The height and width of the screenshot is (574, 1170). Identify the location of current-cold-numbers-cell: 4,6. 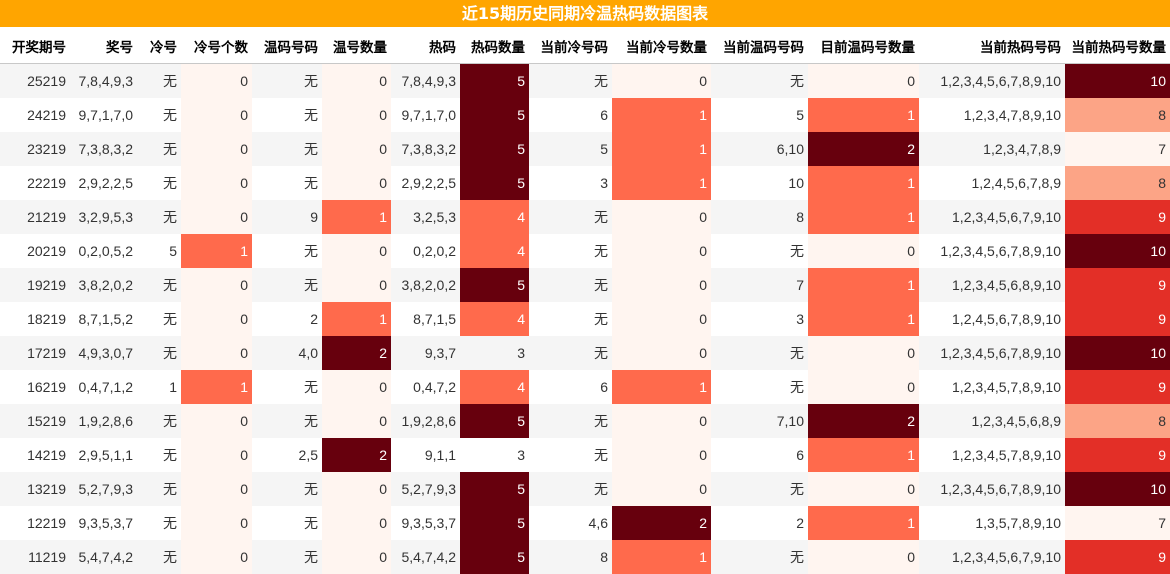
(570, 523).